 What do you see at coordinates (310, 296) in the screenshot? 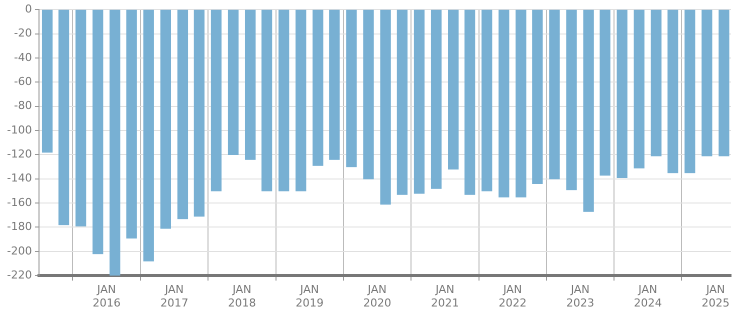
I see `x-tick-label: JAN 2019` at bounding box center [310, 296].